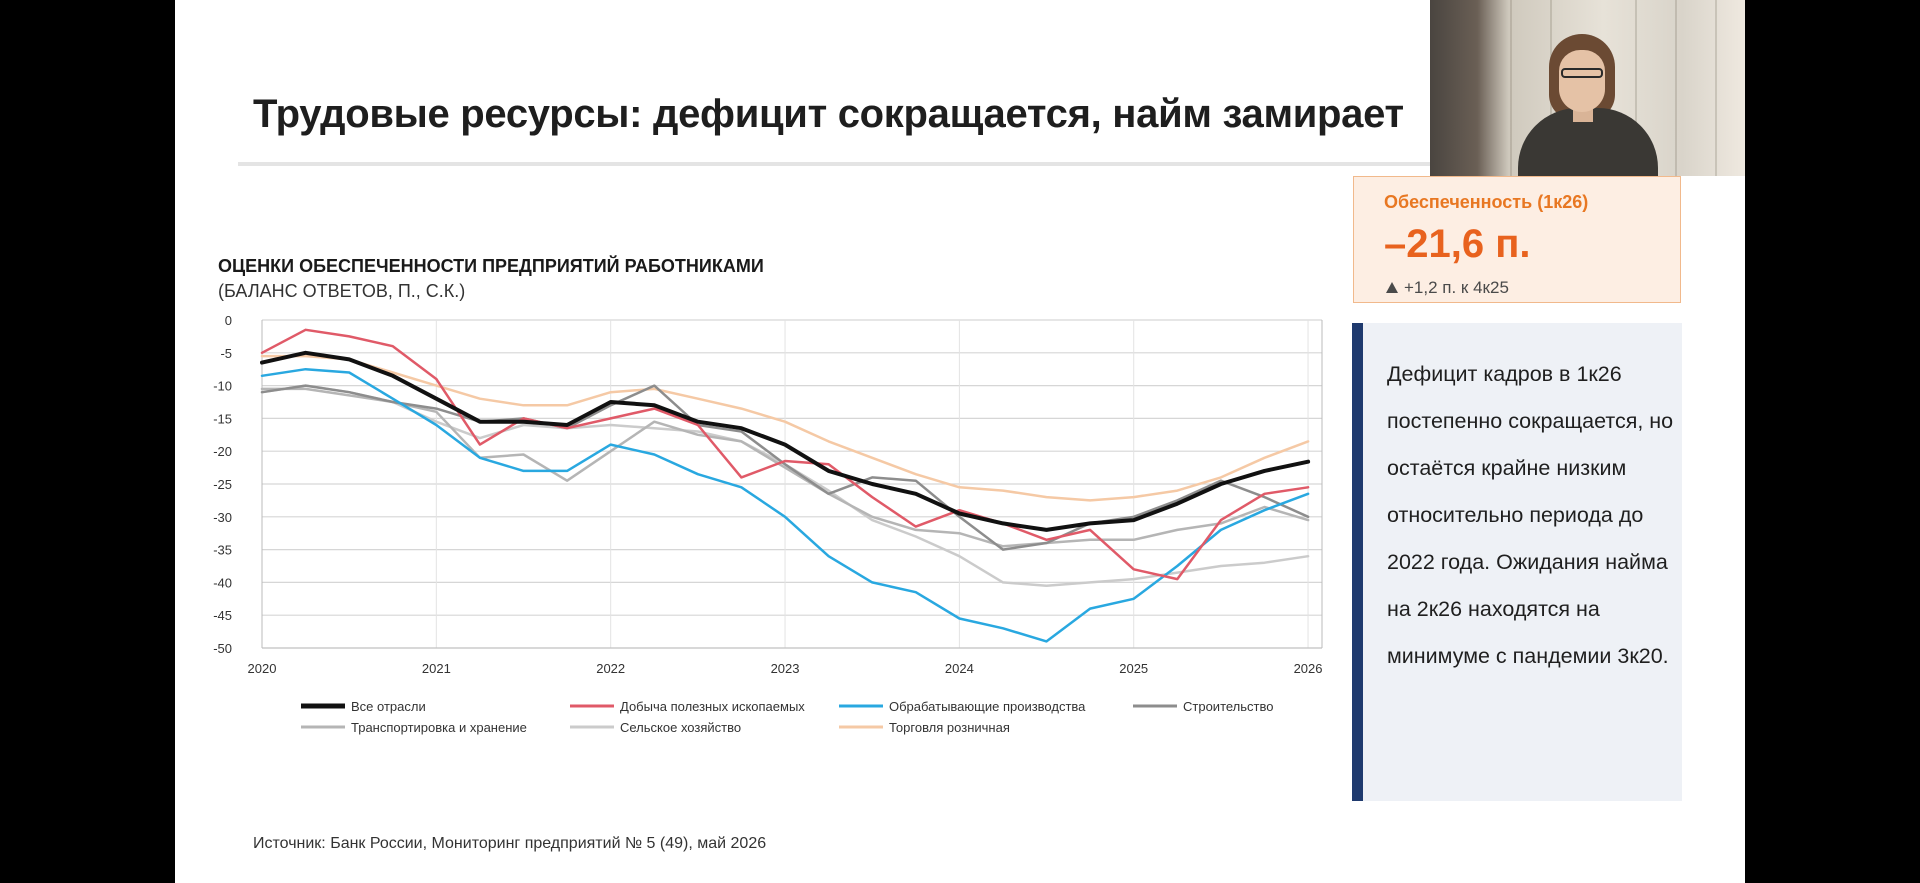 The height and width of the screenshot is (883, 1920). What do you see at coordinates (262, 668) in the screenshot?
I see `x-tick-label: 2020` at bounding box center [262, 668].